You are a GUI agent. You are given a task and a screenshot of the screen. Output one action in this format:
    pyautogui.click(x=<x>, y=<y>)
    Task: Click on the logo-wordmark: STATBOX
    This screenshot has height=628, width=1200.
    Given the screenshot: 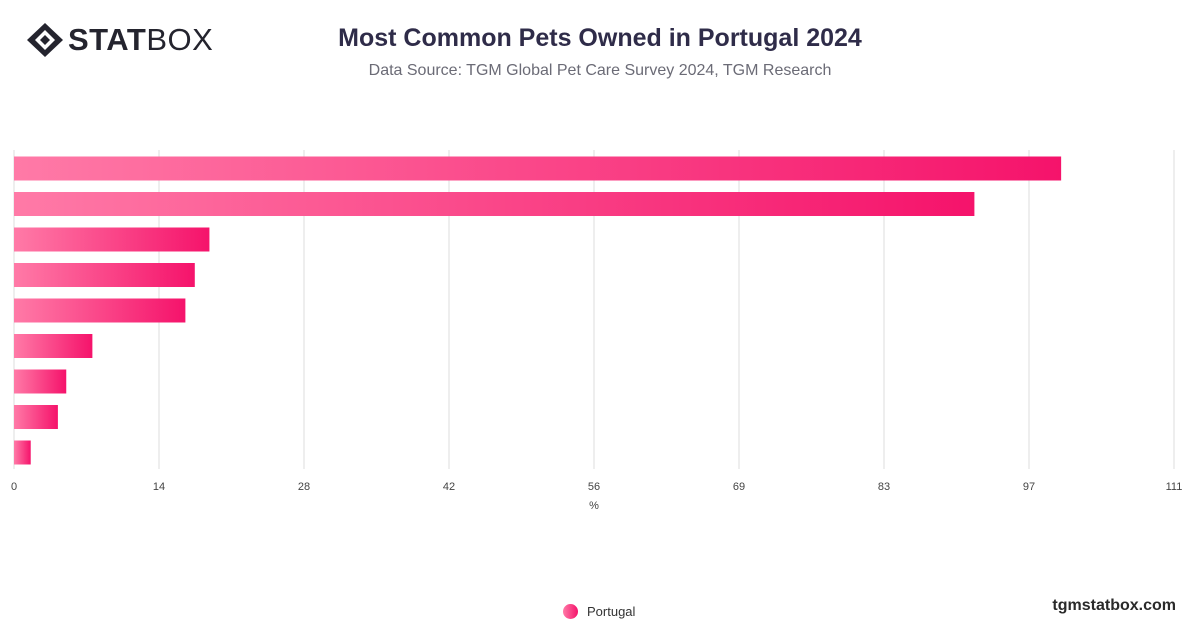 What is the action you would take?
    pyautogui.click(x=140, y=40)
    